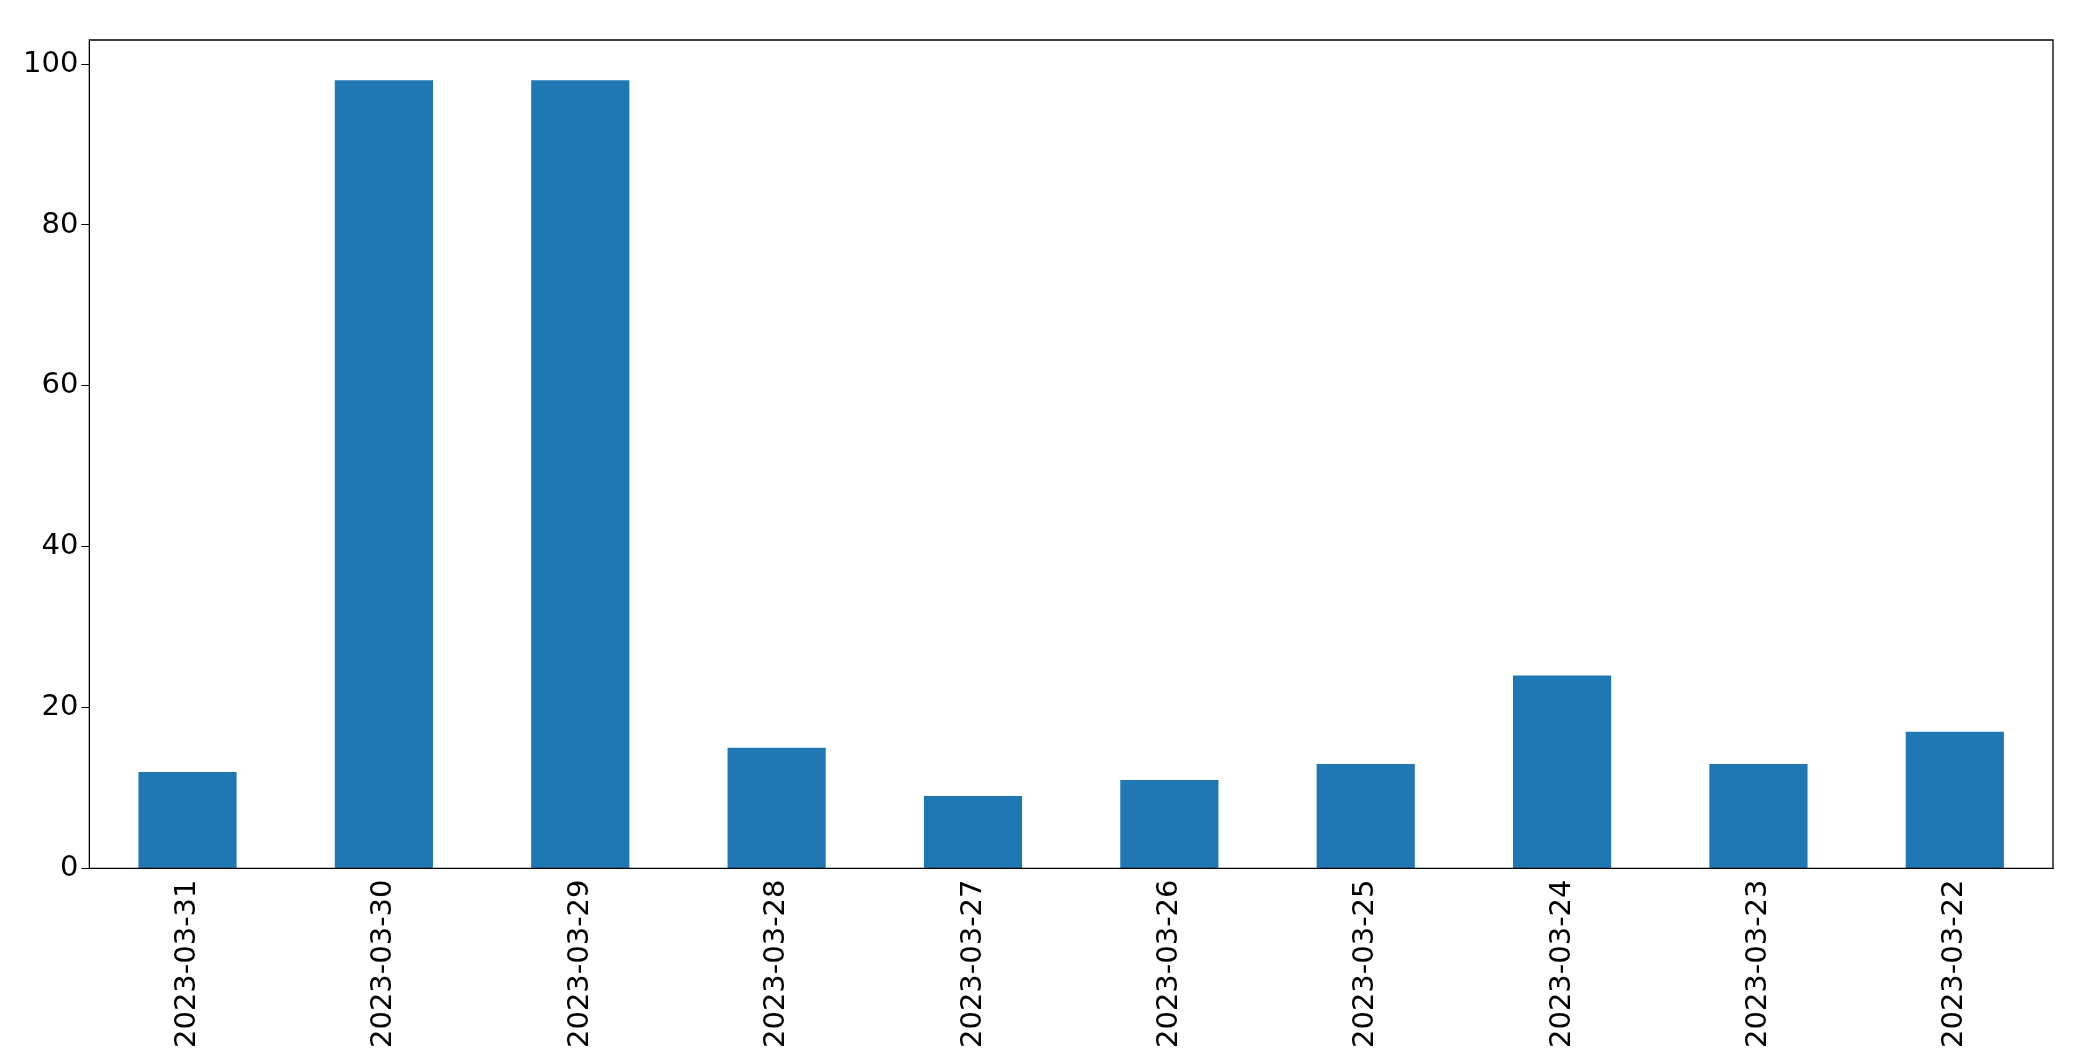  Describe the element at coordinates (774, 964) in the screenshot. I see `x-tick-label: 2023-03-28` at that location.